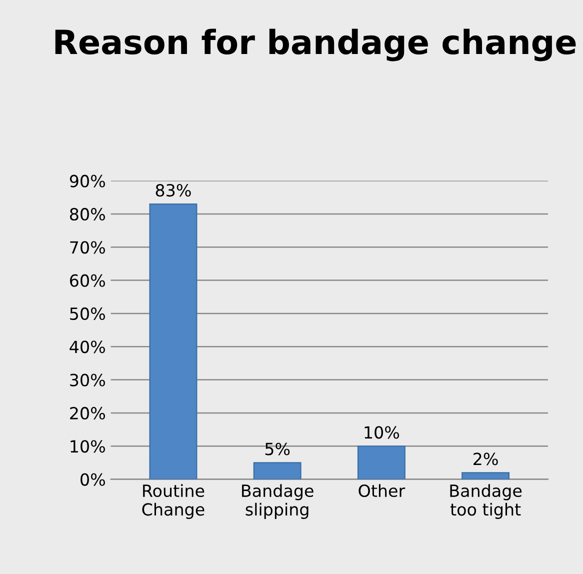 The height and width of the screenshot is (574, 583). I want to click on y-tick-label: 70%, so click(87, 247).